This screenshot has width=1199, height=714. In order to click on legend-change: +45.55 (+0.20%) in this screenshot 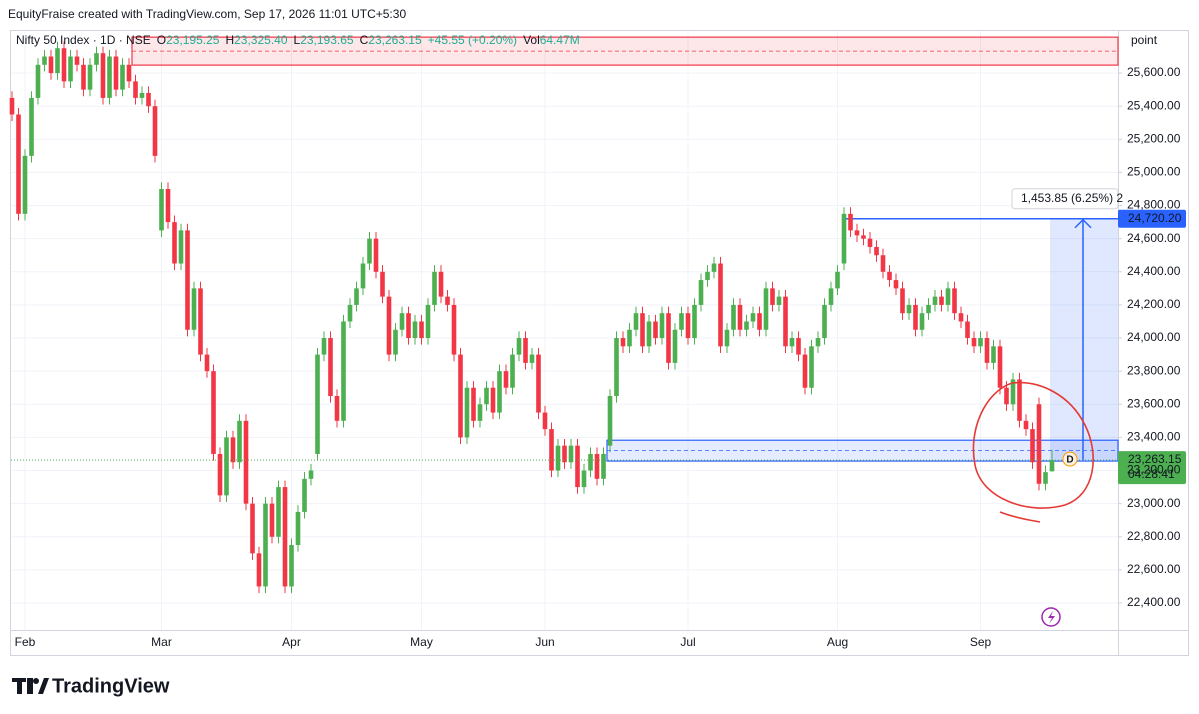, I will do `click(472, 40)`.